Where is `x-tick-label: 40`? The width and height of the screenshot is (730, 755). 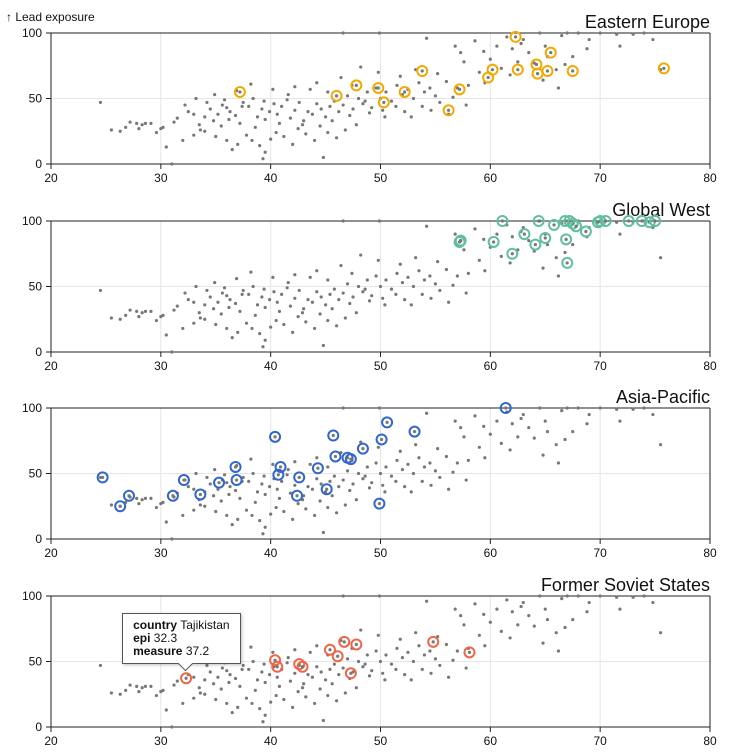
x-tick-label: 40 is located at coordinates (271, 553).